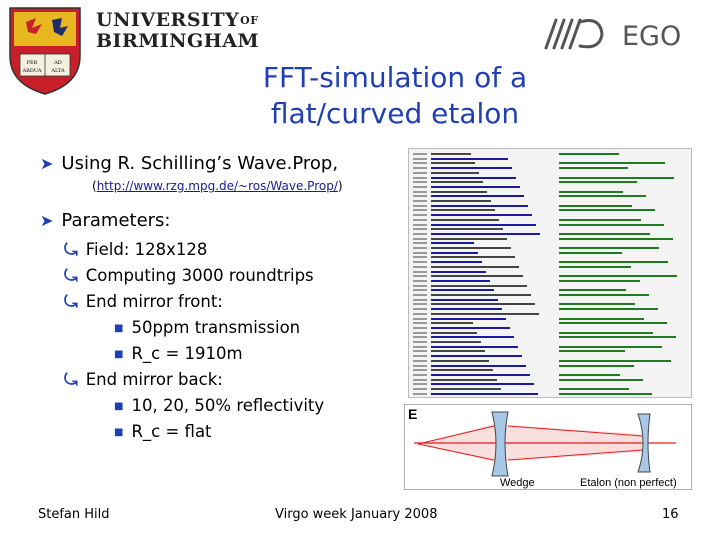 The image size is (720, 540). What do you see at coordinates (651, 36) in the screenshot?
I see `ego-logo-text: EGO` at bounding box center [651, 36].